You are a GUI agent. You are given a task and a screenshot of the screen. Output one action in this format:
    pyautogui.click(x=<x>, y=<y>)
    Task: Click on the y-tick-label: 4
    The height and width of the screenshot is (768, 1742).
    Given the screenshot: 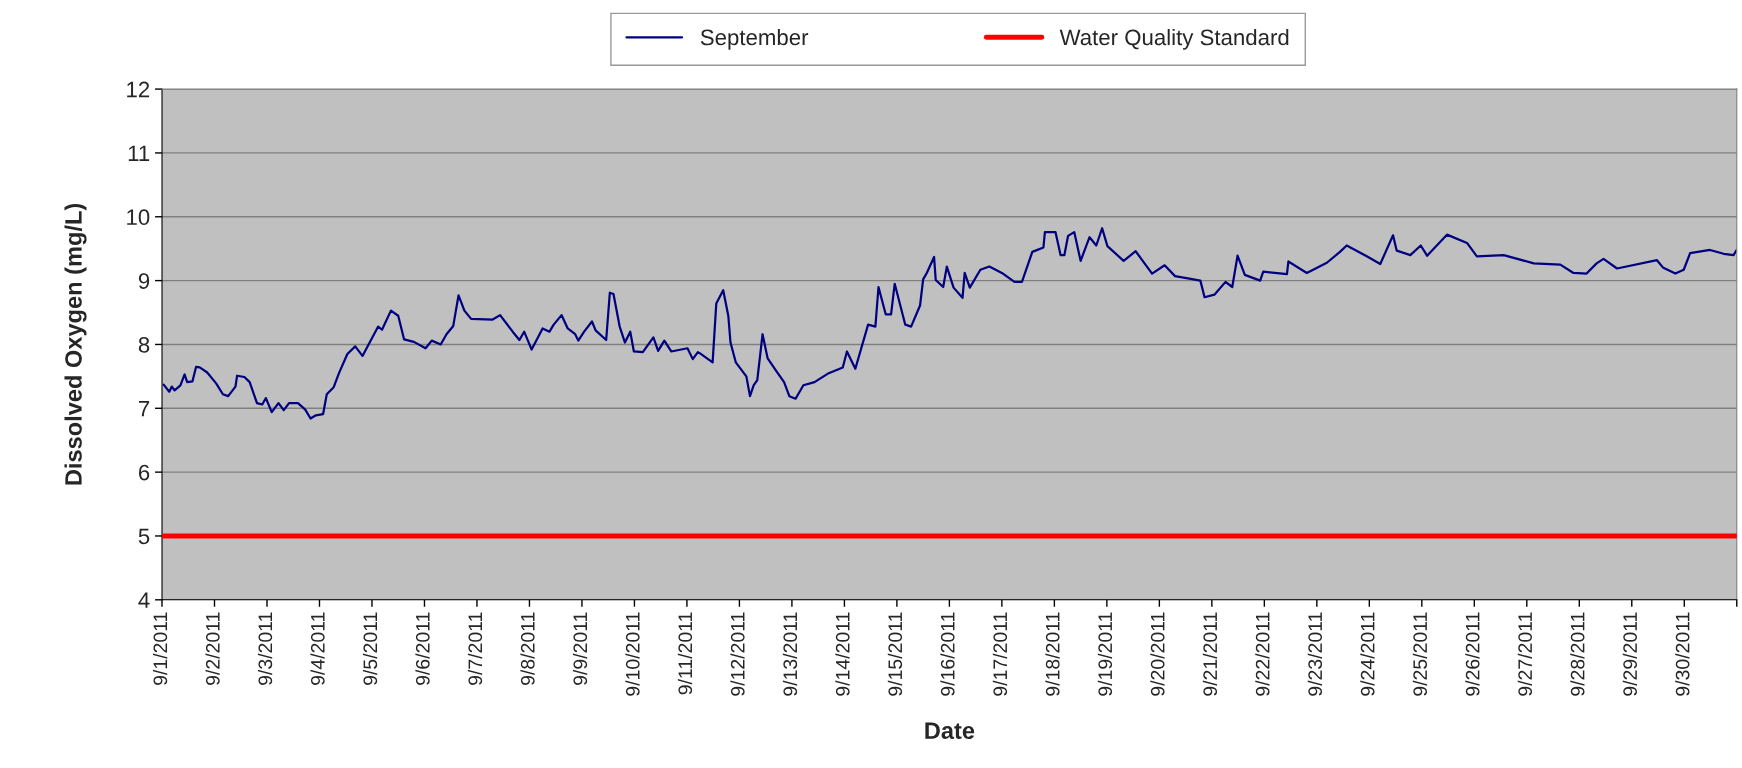 What is the action you would take?
    pyautogui.click(x=144, y=600)
    